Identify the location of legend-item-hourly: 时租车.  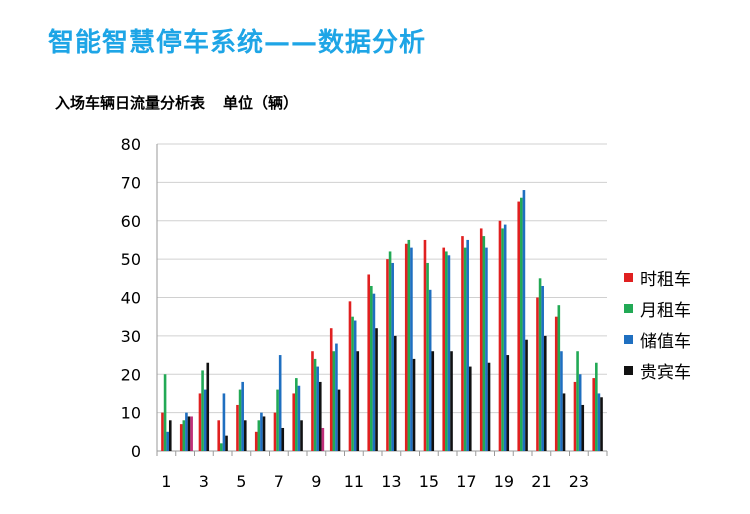
(657, 277).